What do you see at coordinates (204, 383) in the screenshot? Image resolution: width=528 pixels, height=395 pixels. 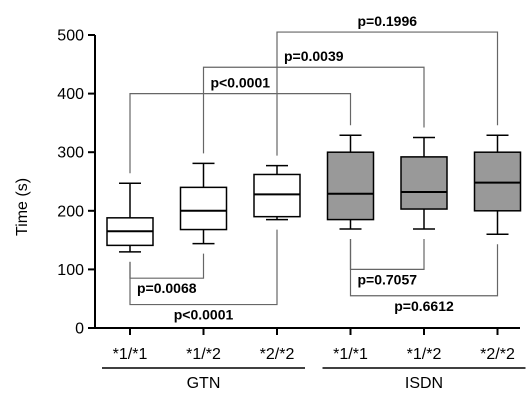 I see `group-label: GTN` at bounding box center [204, 383].